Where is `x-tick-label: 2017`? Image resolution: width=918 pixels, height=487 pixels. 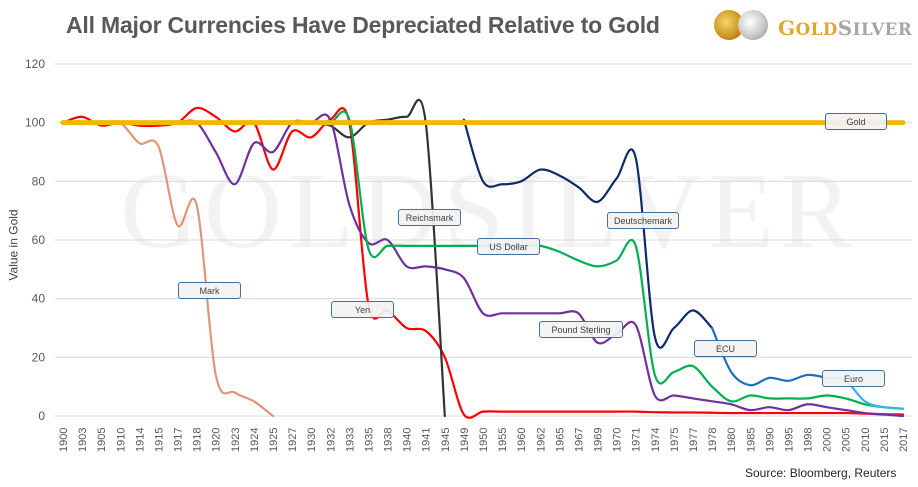 x-tick-label: 2017 is located at coordinates (904, 440).